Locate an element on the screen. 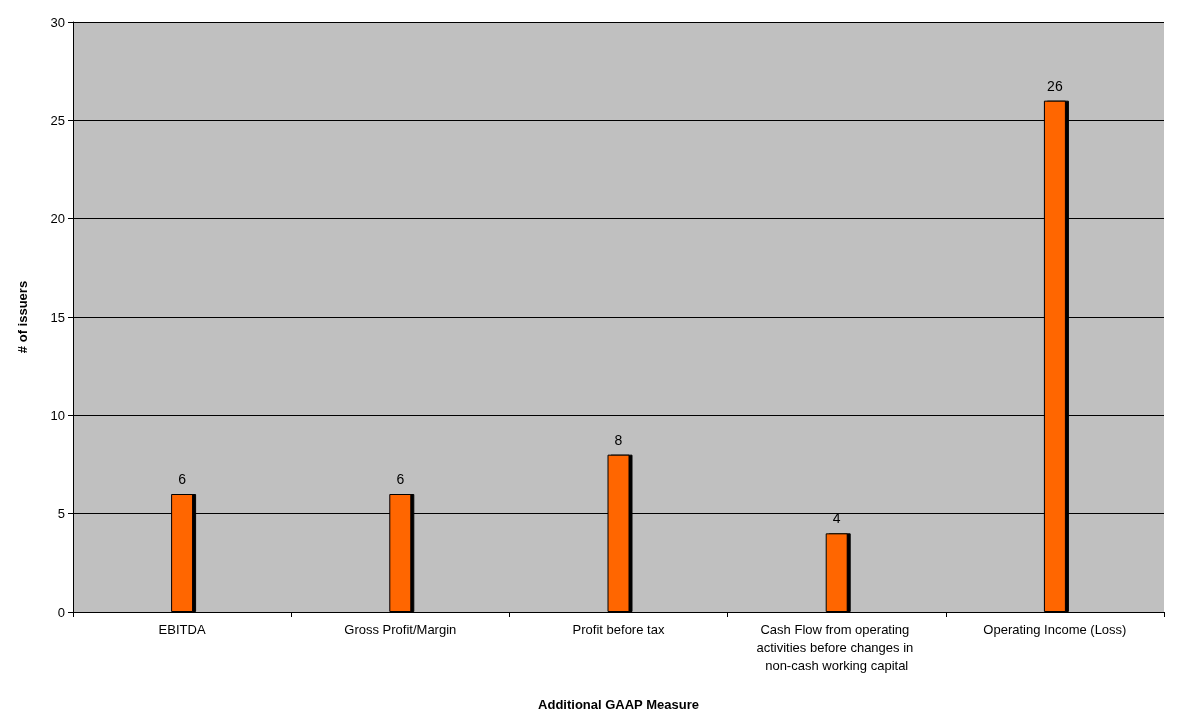  x-tick-label: Cash Flow from operating activities before changes in non-cash working capital is located at coordinates (836, 647).